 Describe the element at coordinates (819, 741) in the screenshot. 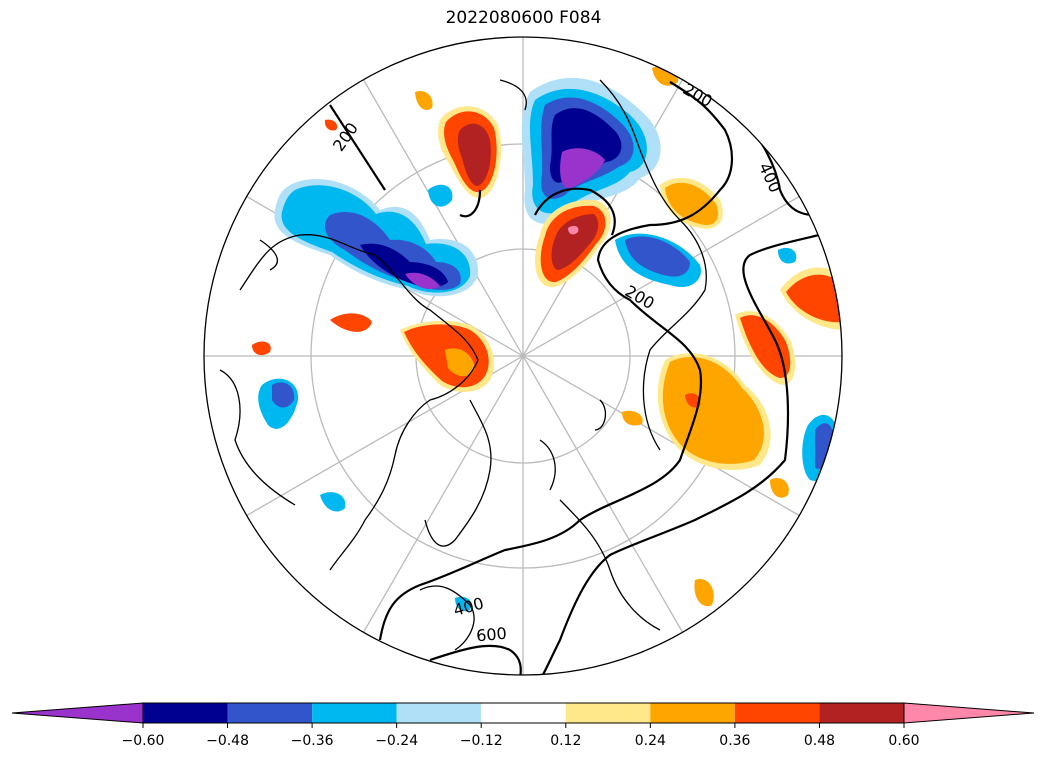

I see `colorbar-tick-label: 0.48` at that location.